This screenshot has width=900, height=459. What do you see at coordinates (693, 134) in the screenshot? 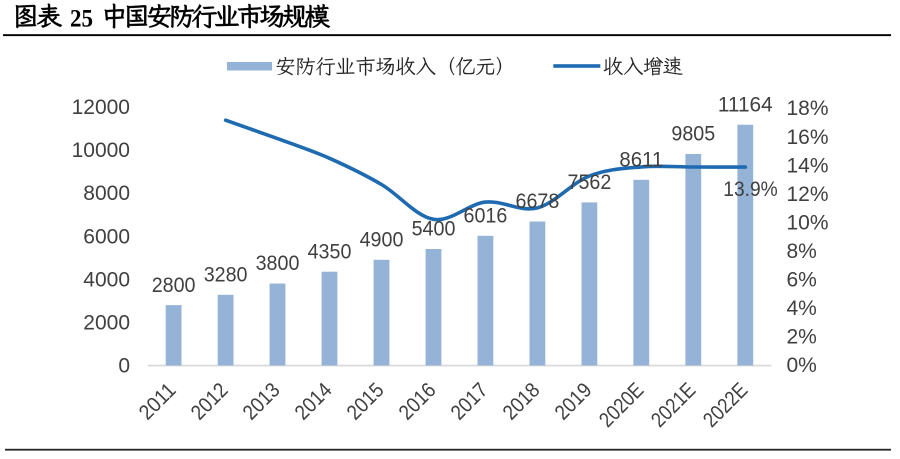
I see `svg-text: 9805` at bounding box center [693, 134].